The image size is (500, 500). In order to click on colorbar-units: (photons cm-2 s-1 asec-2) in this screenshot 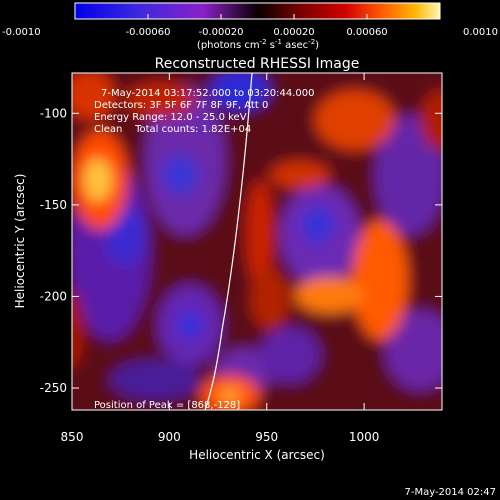, I will do `click(258, 44)`.